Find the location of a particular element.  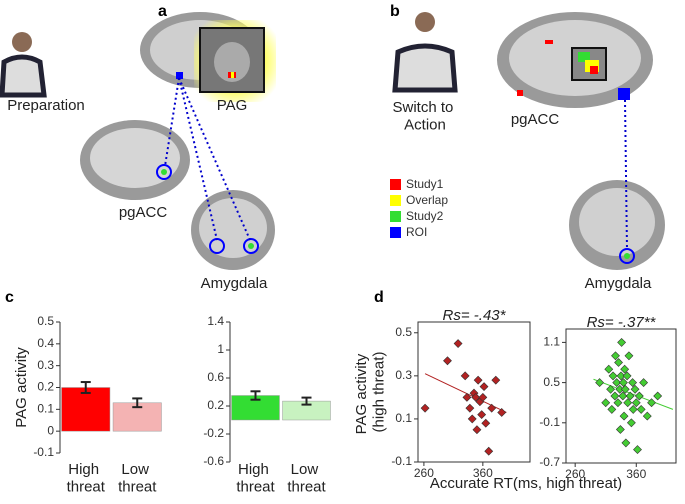

legend-label: Study1 is located at coordinates (425, 184).